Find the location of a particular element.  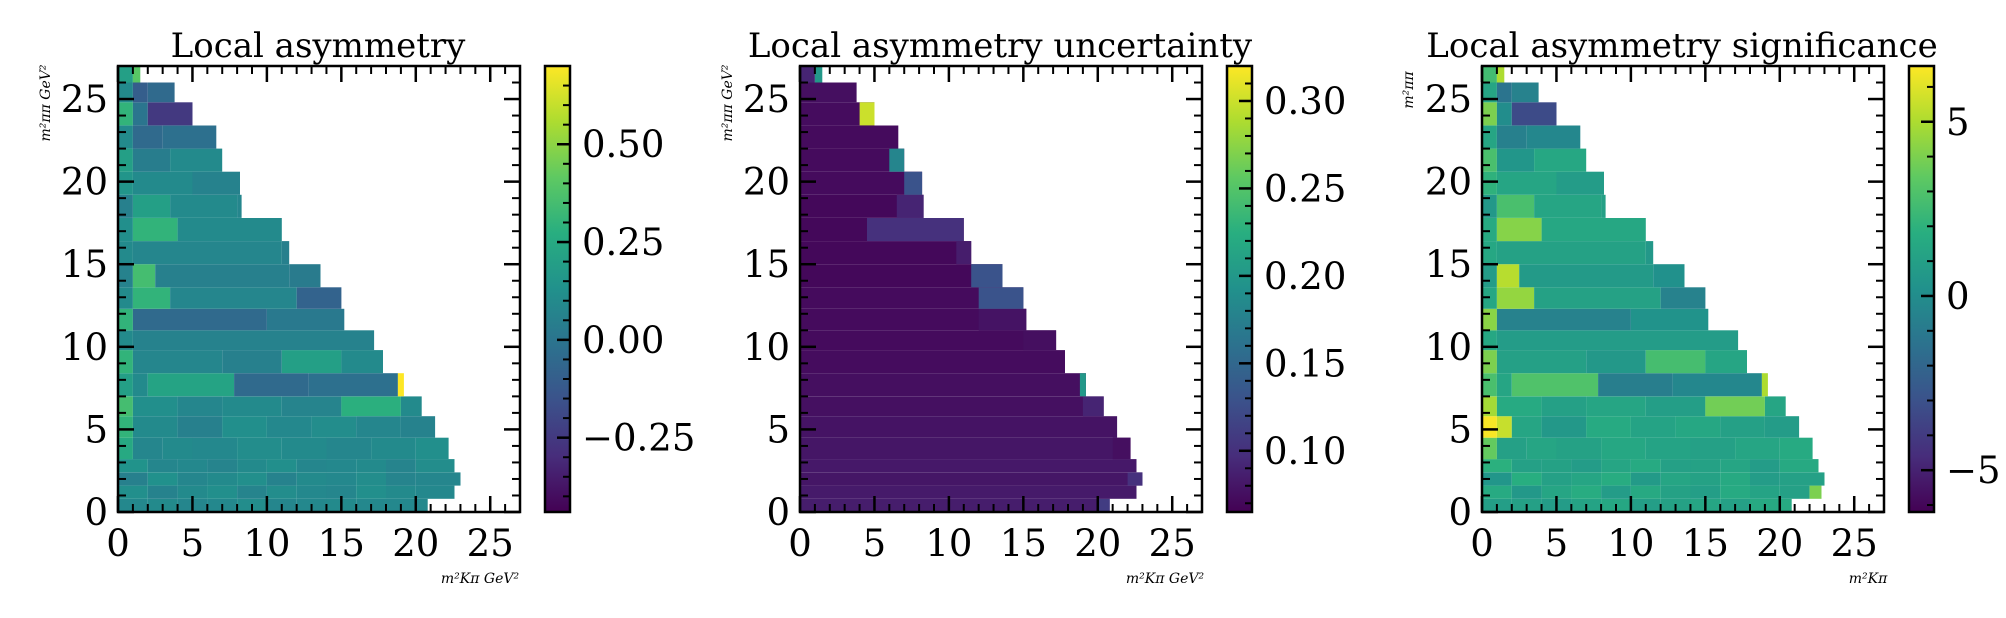

x-tick-label: 0 is located at coordinates (800, 543).